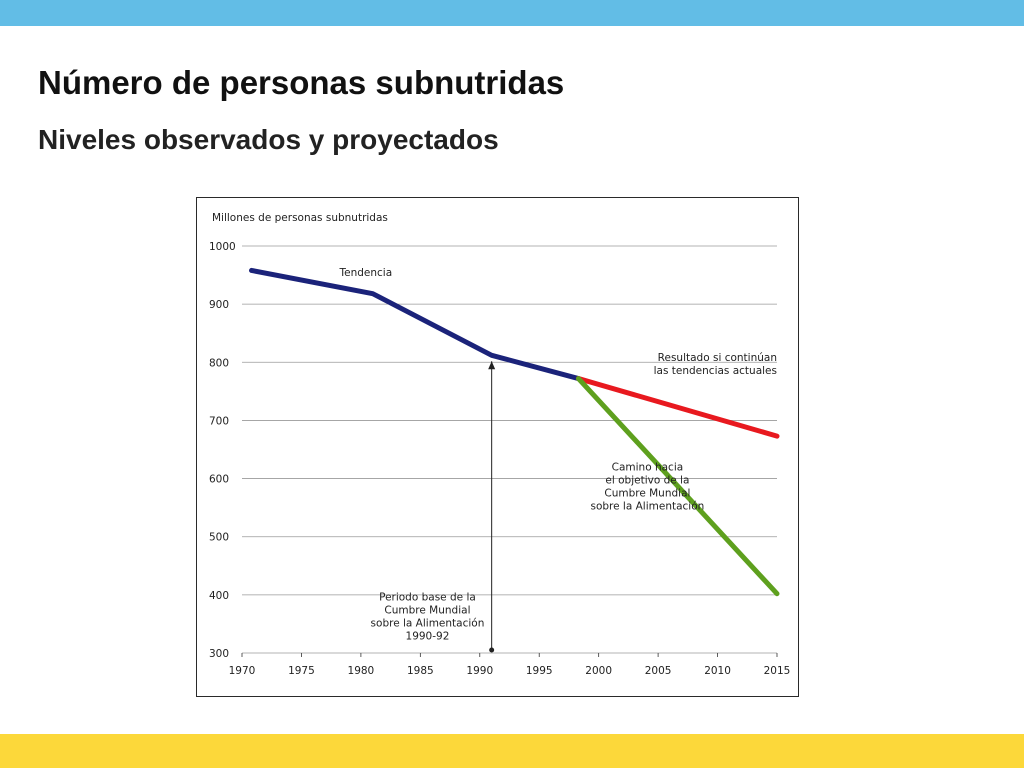 The image size is (1024, 768). What do you see at coordinates (420, 671) in the screenshot?
I see `x-tick-label-1985: 1985` at bounding box center [420, 671].